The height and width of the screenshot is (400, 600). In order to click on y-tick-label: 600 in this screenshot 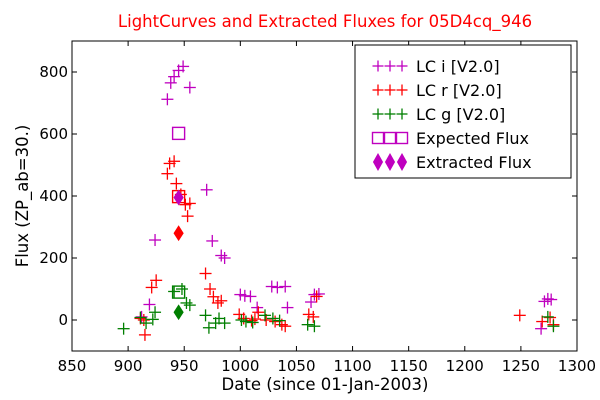, I will do `click(53, 134)`.